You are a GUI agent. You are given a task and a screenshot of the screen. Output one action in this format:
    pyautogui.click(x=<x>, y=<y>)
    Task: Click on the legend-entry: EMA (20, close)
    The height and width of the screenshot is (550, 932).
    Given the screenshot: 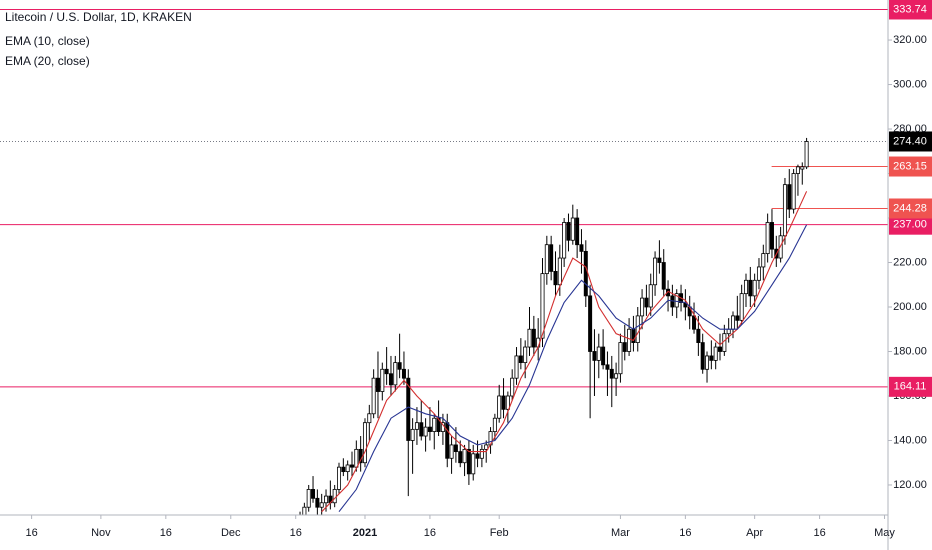 What is the action you would take?
    pyautogui.click(x=47, y=61)
    